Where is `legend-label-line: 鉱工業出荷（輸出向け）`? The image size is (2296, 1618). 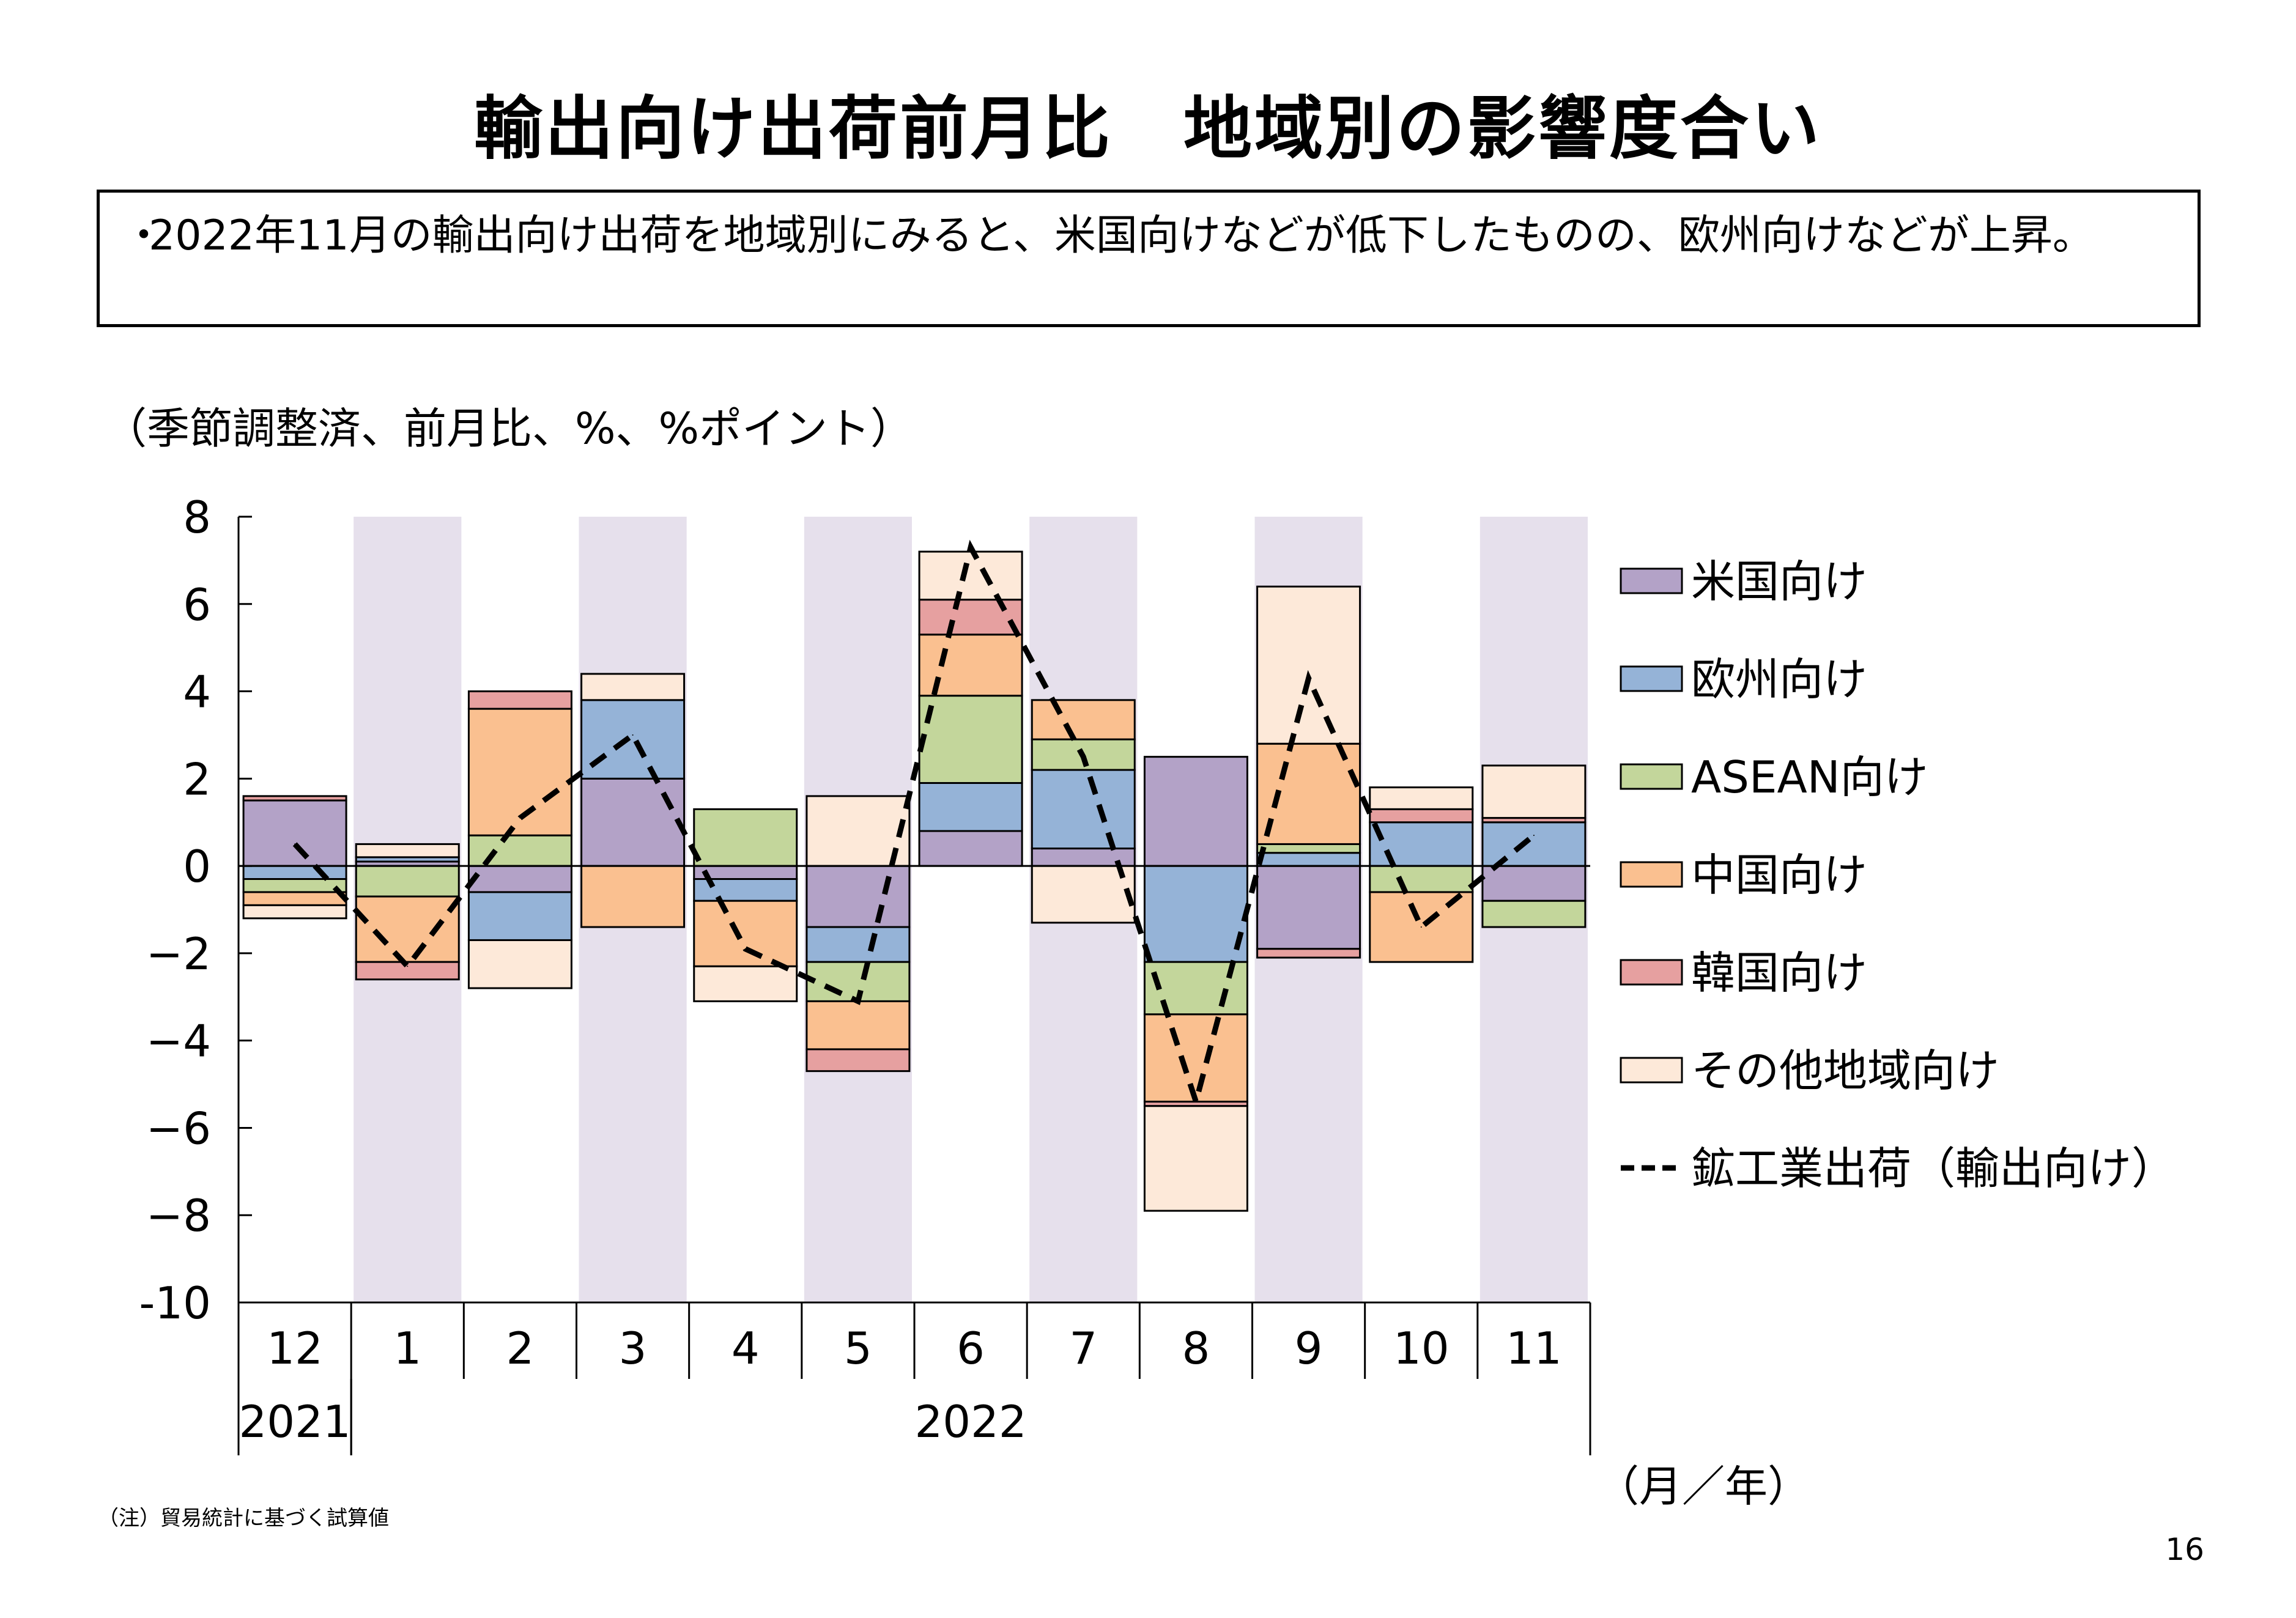 legend-label-line: 鉱工業出荷（輸出向け） is located at coordinates (1934, 1169).